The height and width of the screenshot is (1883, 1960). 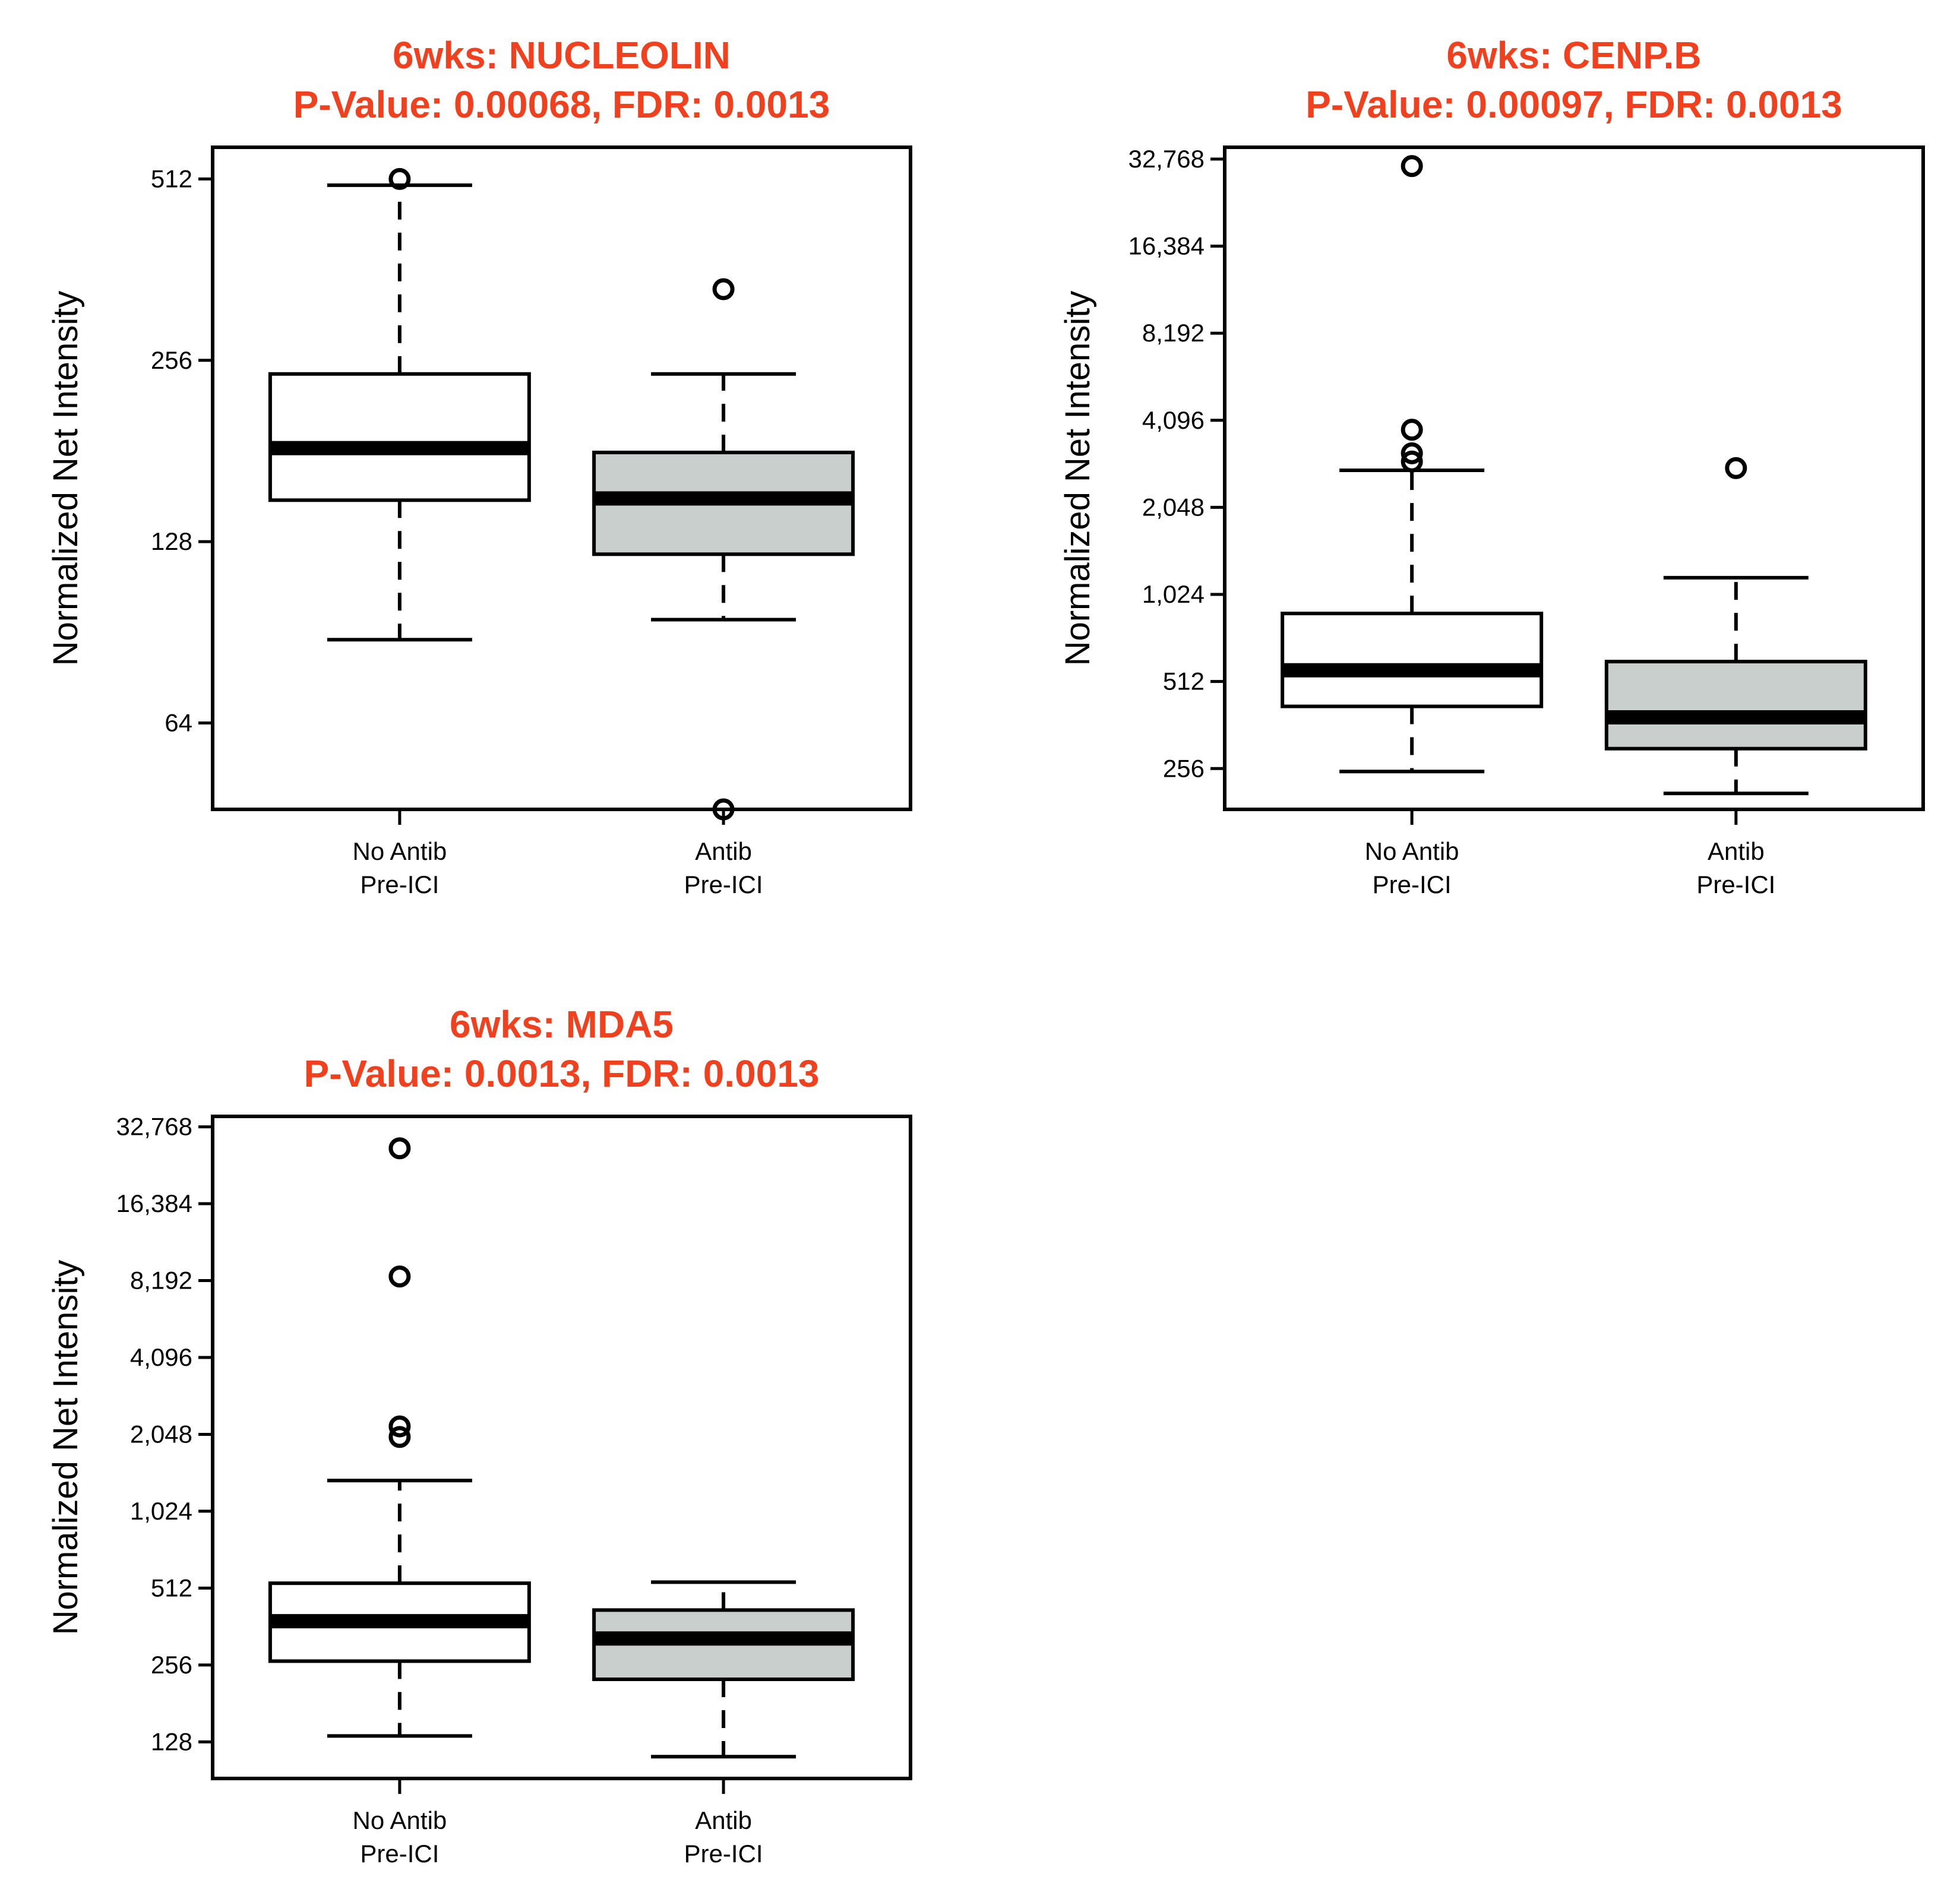 I want to click on chart-title: 6wks: MDA5, so click(x=562, y=1024).